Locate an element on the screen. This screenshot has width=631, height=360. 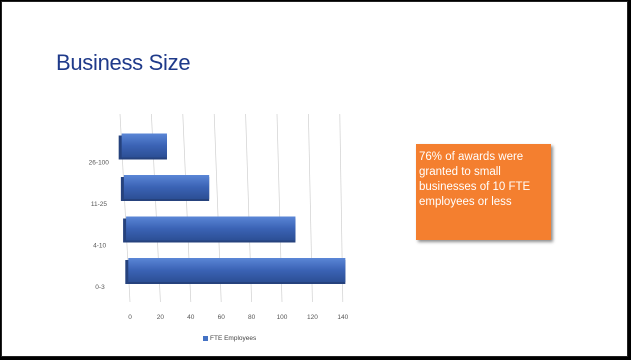
x-tick-label-40: 40 is located at coordinates (191, 317).